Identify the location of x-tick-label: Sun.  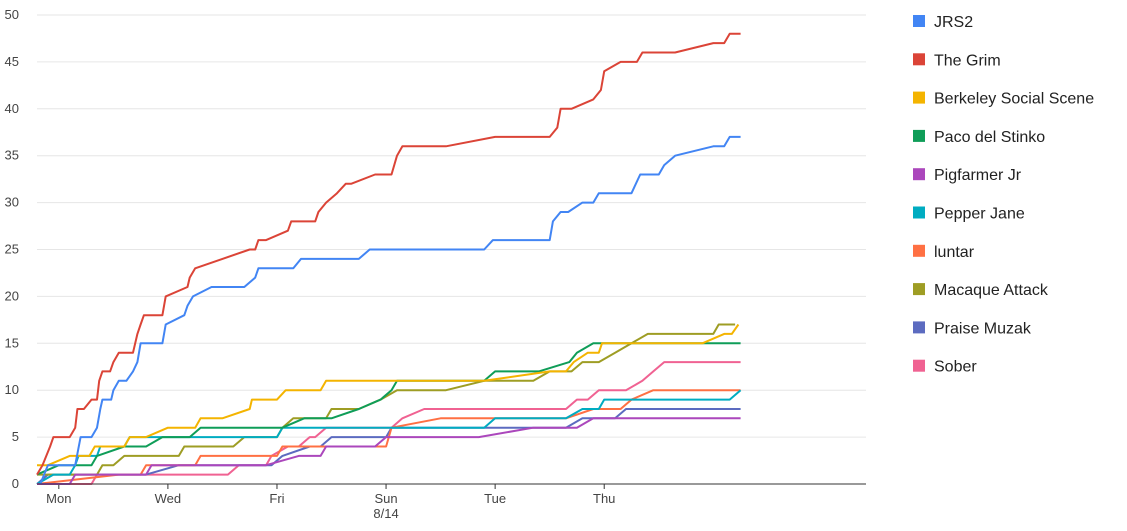
(385, 498).